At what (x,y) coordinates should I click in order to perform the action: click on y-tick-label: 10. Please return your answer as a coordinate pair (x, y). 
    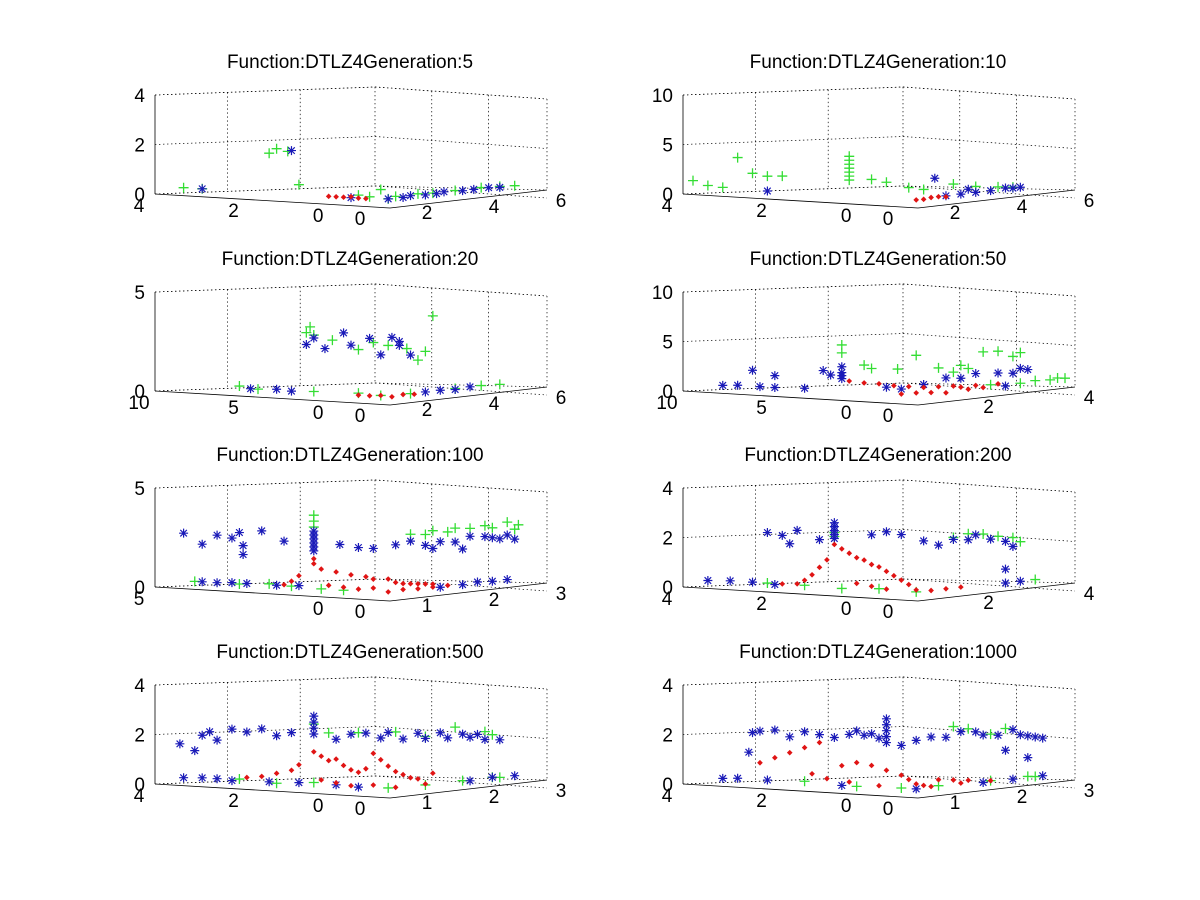
    Looking at the image, I should click on (138, 403).